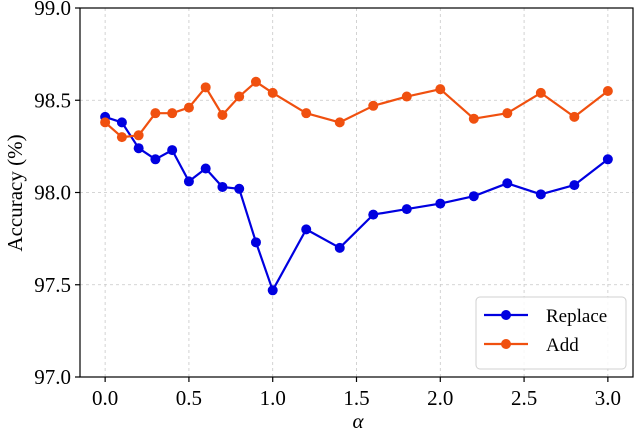 This screenshot has width=641, height=436. Describe the element at coordinates (189, 398) in the screenshot. I see `x-tick-label: 0.5` at that location.